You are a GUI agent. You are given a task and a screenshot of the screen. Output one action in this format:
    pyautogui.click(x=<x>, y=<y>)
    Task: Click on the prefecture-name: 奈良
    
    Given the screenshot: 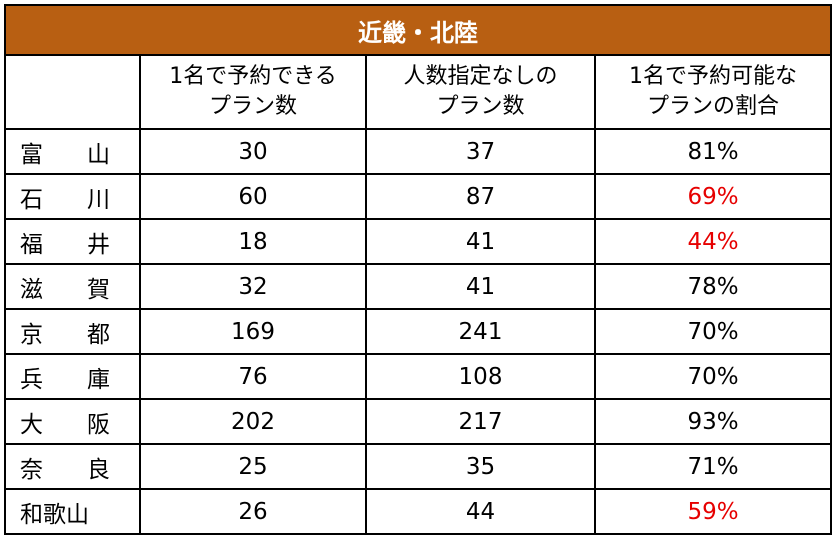 What is the action you would take?
    pyautogui.click(x=65, y=467)
    